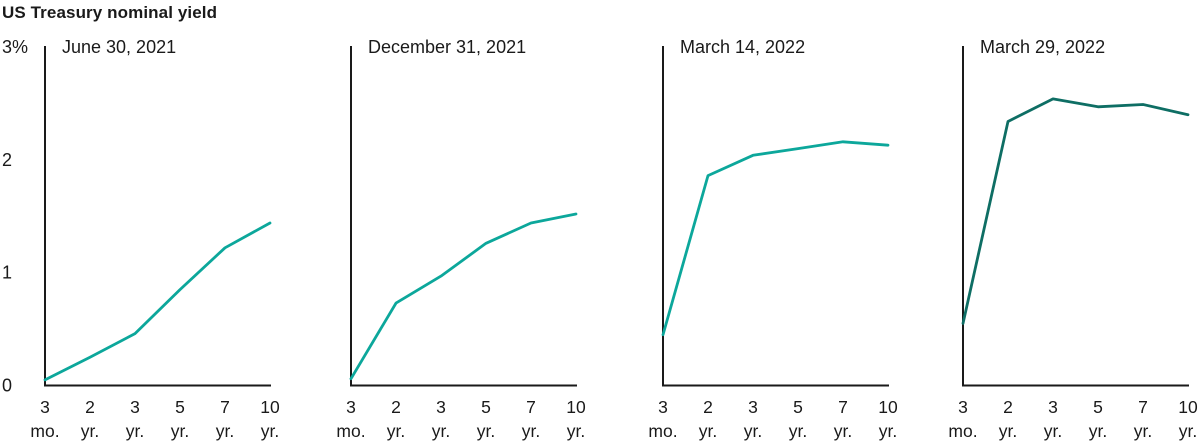 This screenshot has width=1200, height=448. I want to click on y-tick-label: 3%, so click(15, 47).